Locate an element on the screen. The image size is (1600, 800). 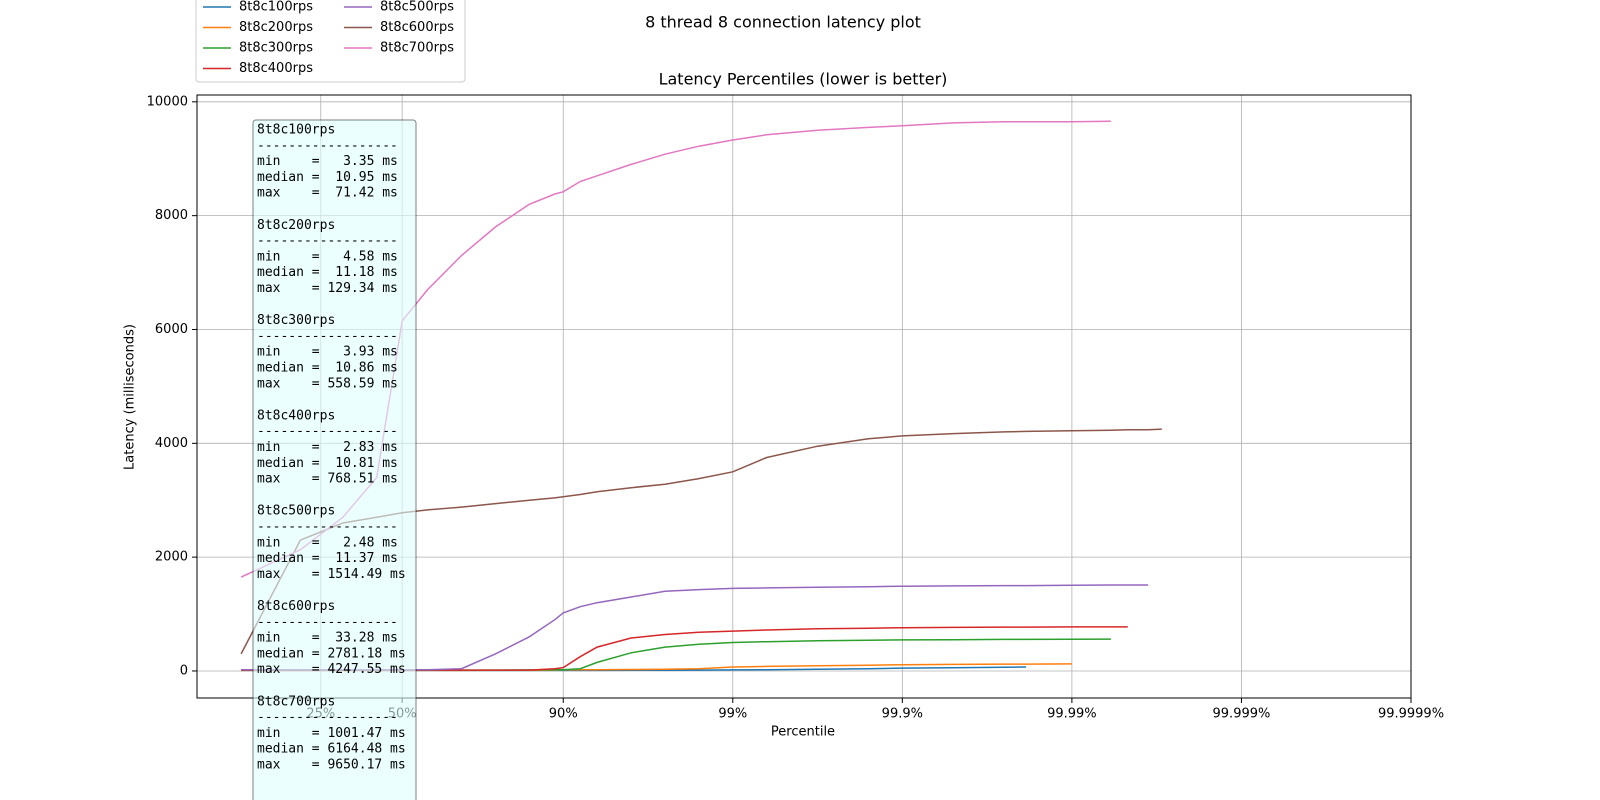
stats-line: min = 3.93 ms is located at coordinates (327, 352).